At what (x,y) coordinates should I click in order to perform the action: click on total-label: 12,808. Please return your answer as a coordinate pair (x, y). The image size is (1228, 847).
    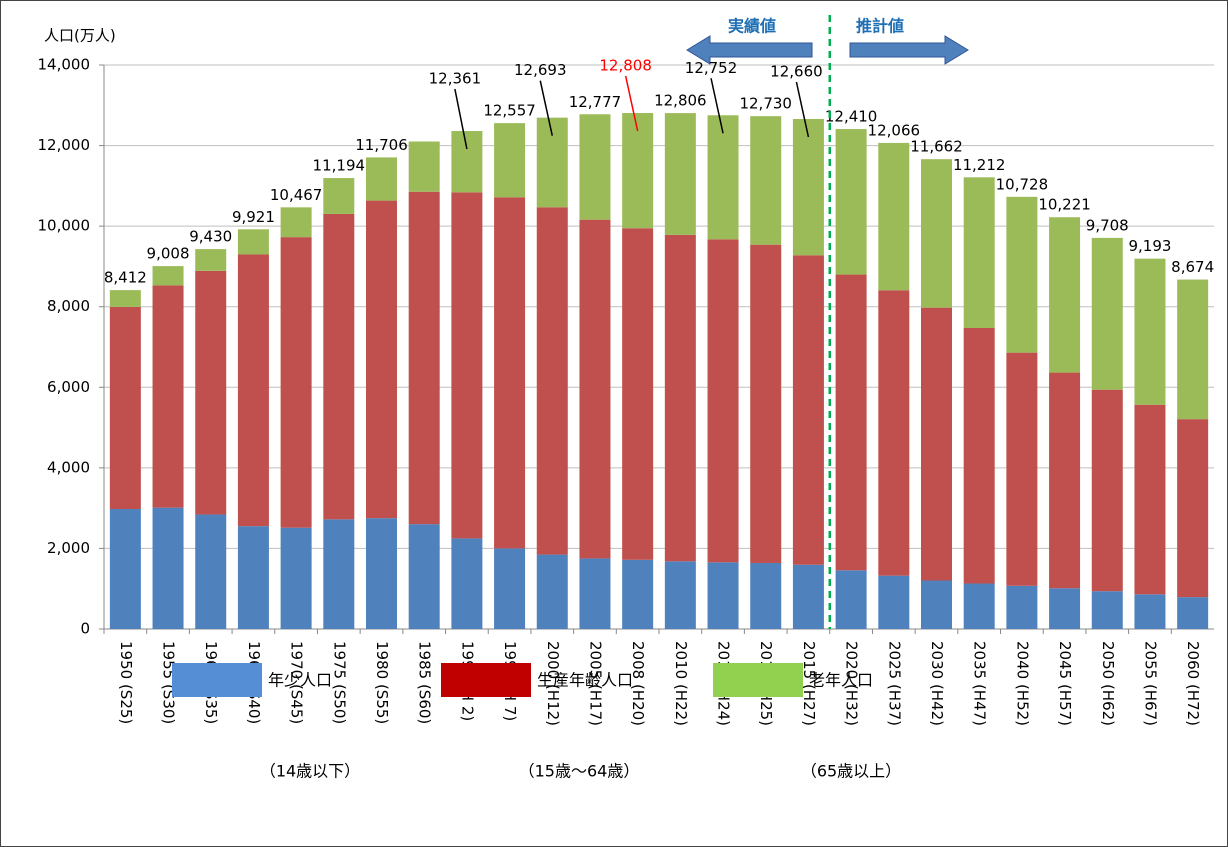
    Looking at the image, I should click on (625, 66).